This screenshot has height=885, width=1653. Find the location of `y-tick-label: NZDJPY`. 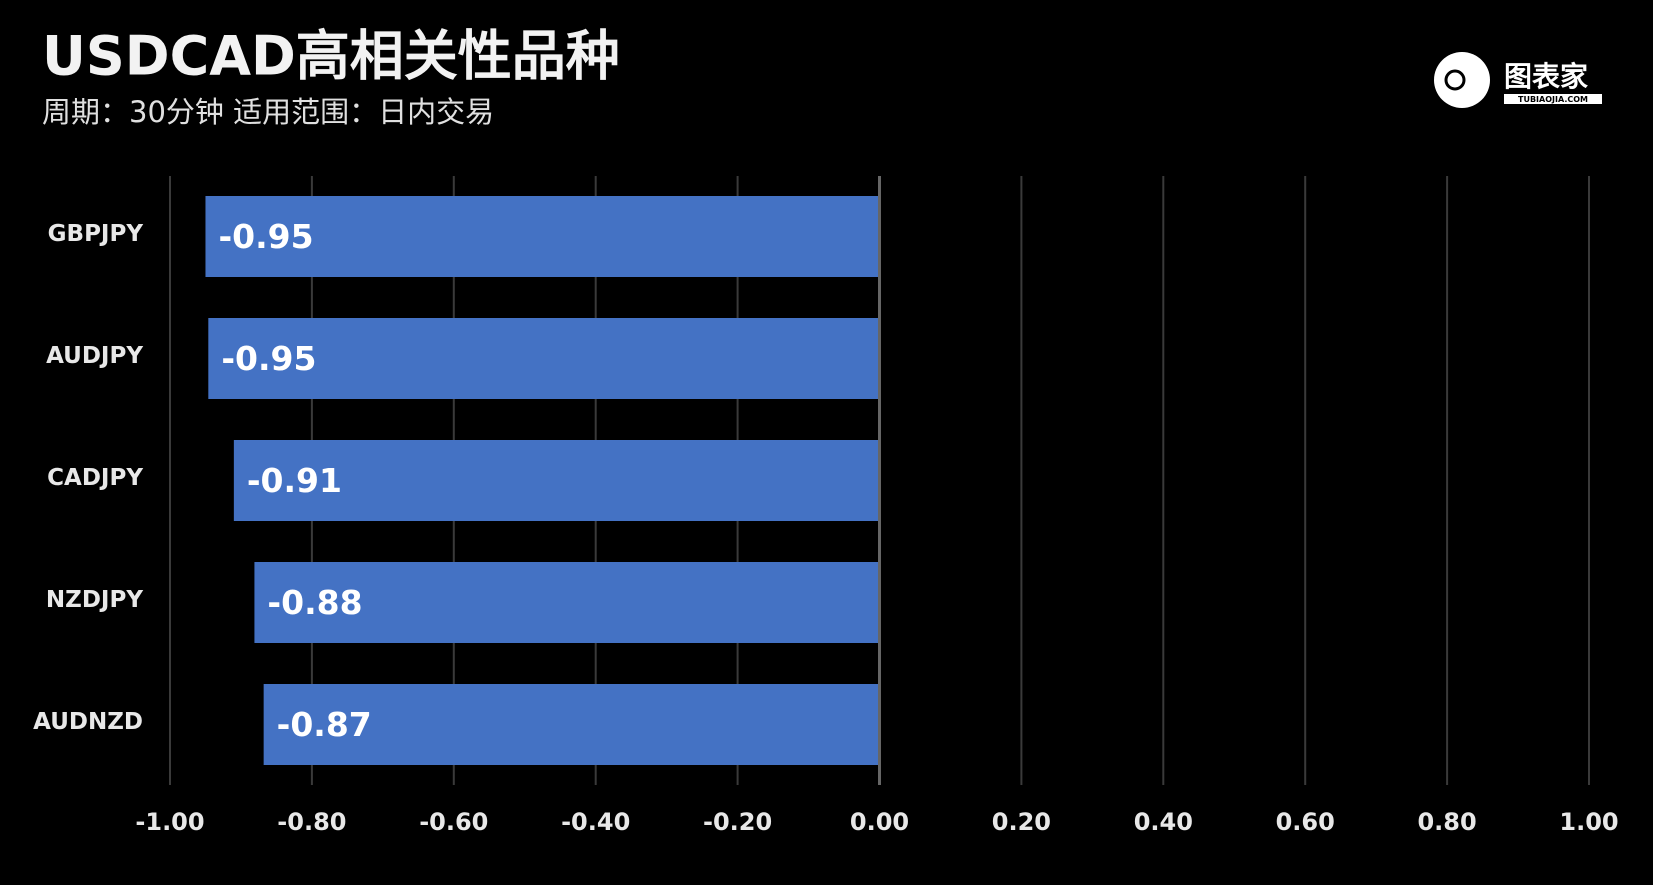

y-tick-label: NZDJPY is located at coordinates (94, 600).